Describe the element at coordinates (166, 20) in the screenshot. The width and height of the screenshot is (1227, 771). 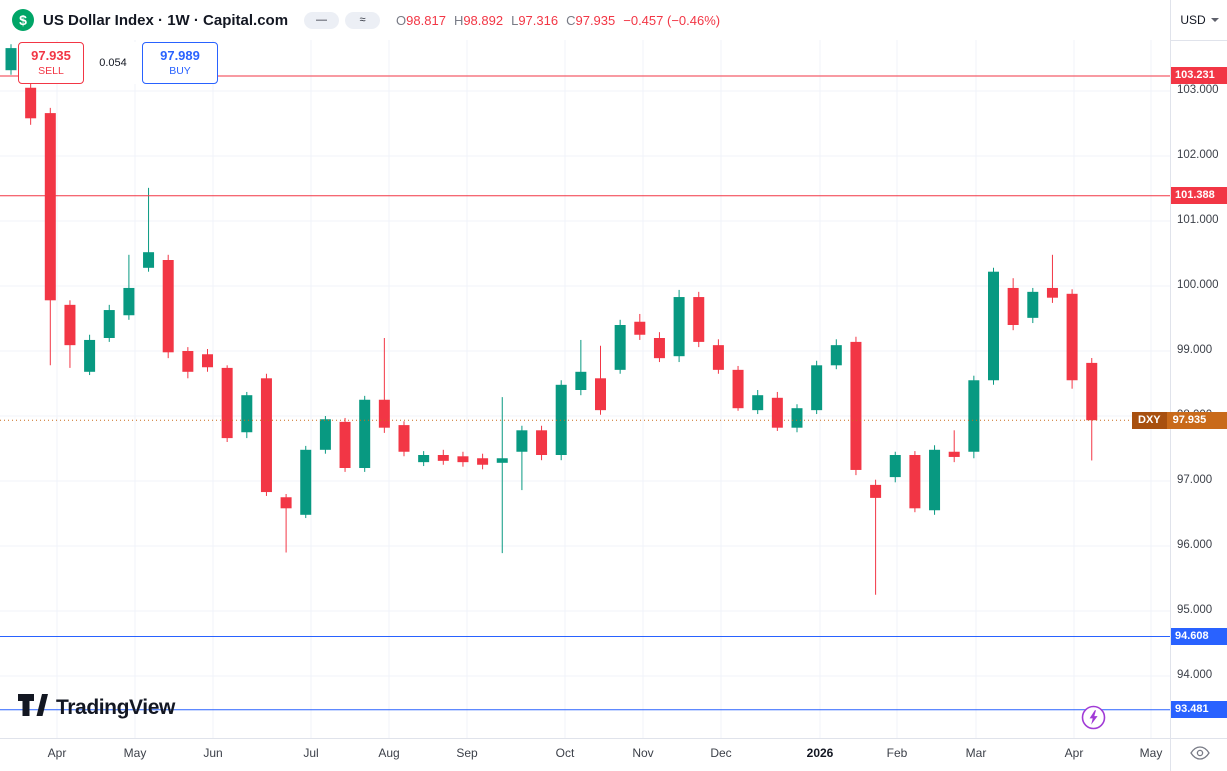
I see `symbol-title: US Dollar Index · 1W · Capital.com` at that location.